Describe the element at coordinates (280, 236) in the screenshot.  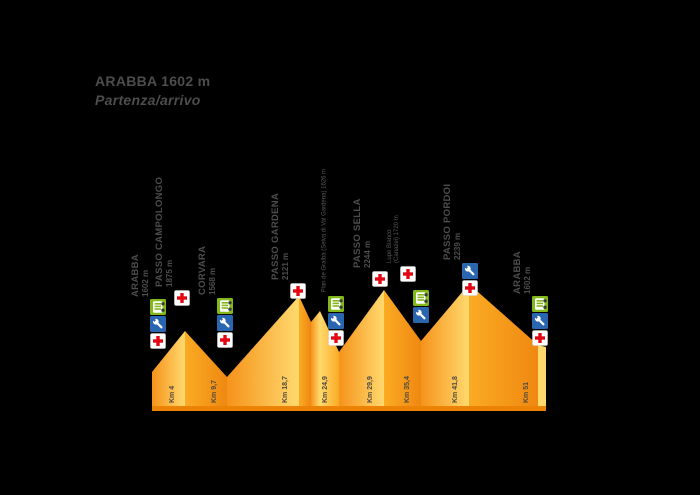
I see `station-label: PASSO GARDENA 2121 m` at that location.